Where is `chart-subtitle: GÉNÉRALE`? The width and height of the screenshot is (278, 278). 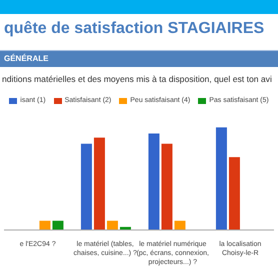
chart-subtitle: GÉNÉRALE is located at coordinates (26, 58).